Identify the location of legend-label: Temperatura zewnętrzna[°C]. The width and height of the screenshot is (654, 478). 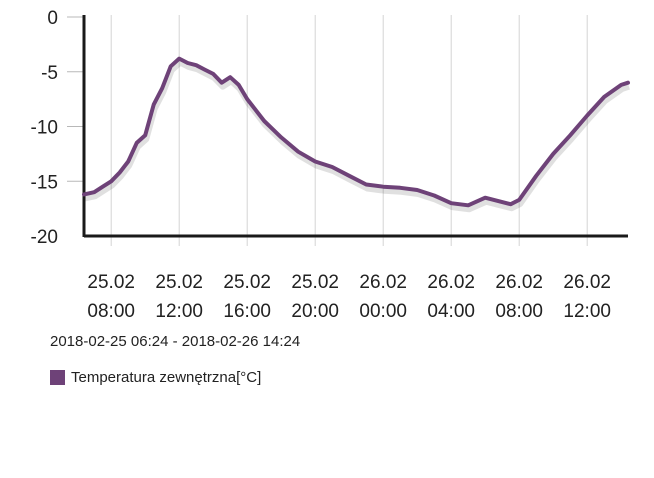
(166, 377).